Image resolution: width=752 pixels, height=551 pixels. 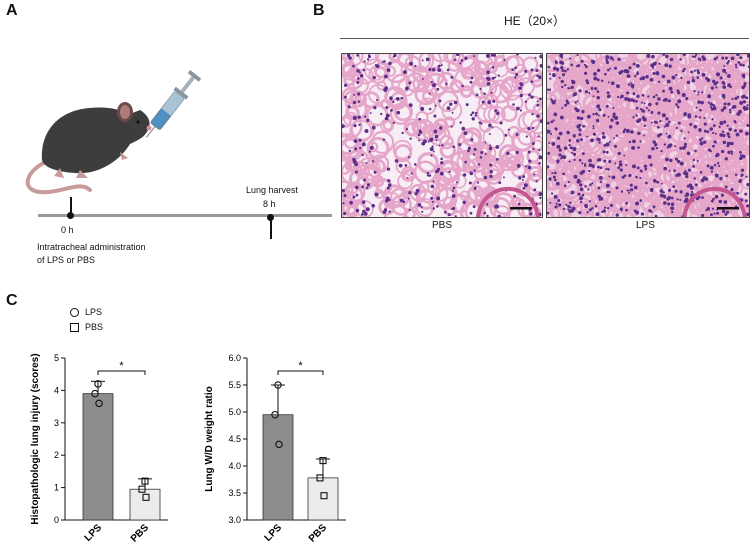 What do you see at coordinates (728, 208) in the screenshot?
I see `scale-bar` at bounding box center [728, 208].